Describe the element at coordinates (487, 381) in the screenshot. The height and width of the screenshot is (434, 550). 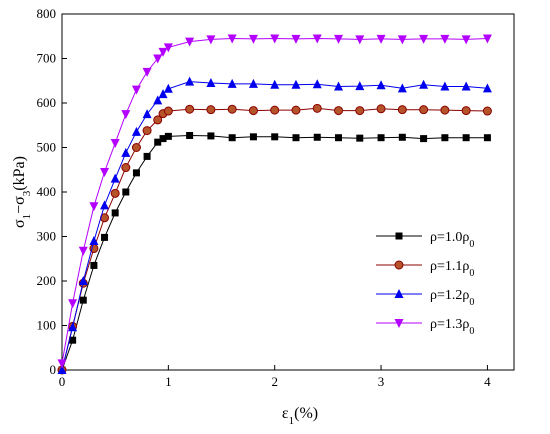
I see `x-tick-label-4: 4` at that location.